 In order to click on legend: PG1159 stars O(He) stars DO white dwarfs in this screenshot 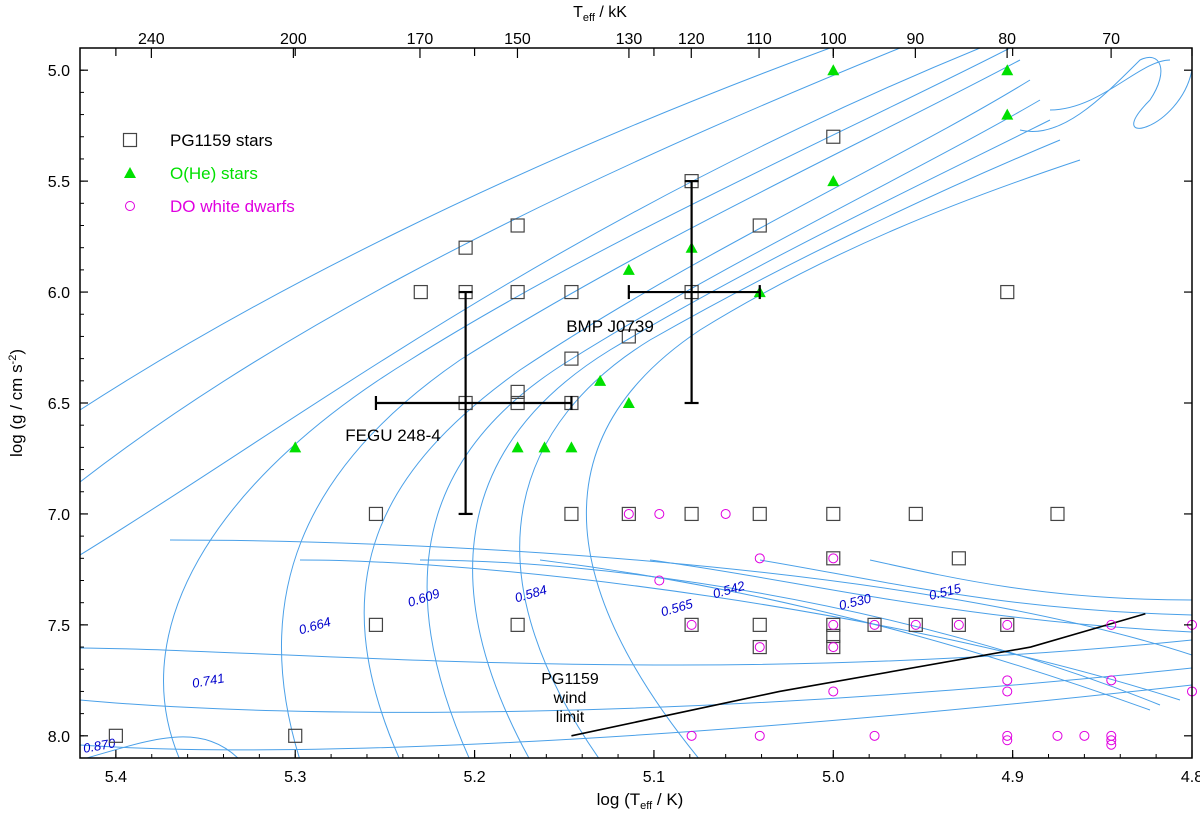, I will do `click(208, 173)`.